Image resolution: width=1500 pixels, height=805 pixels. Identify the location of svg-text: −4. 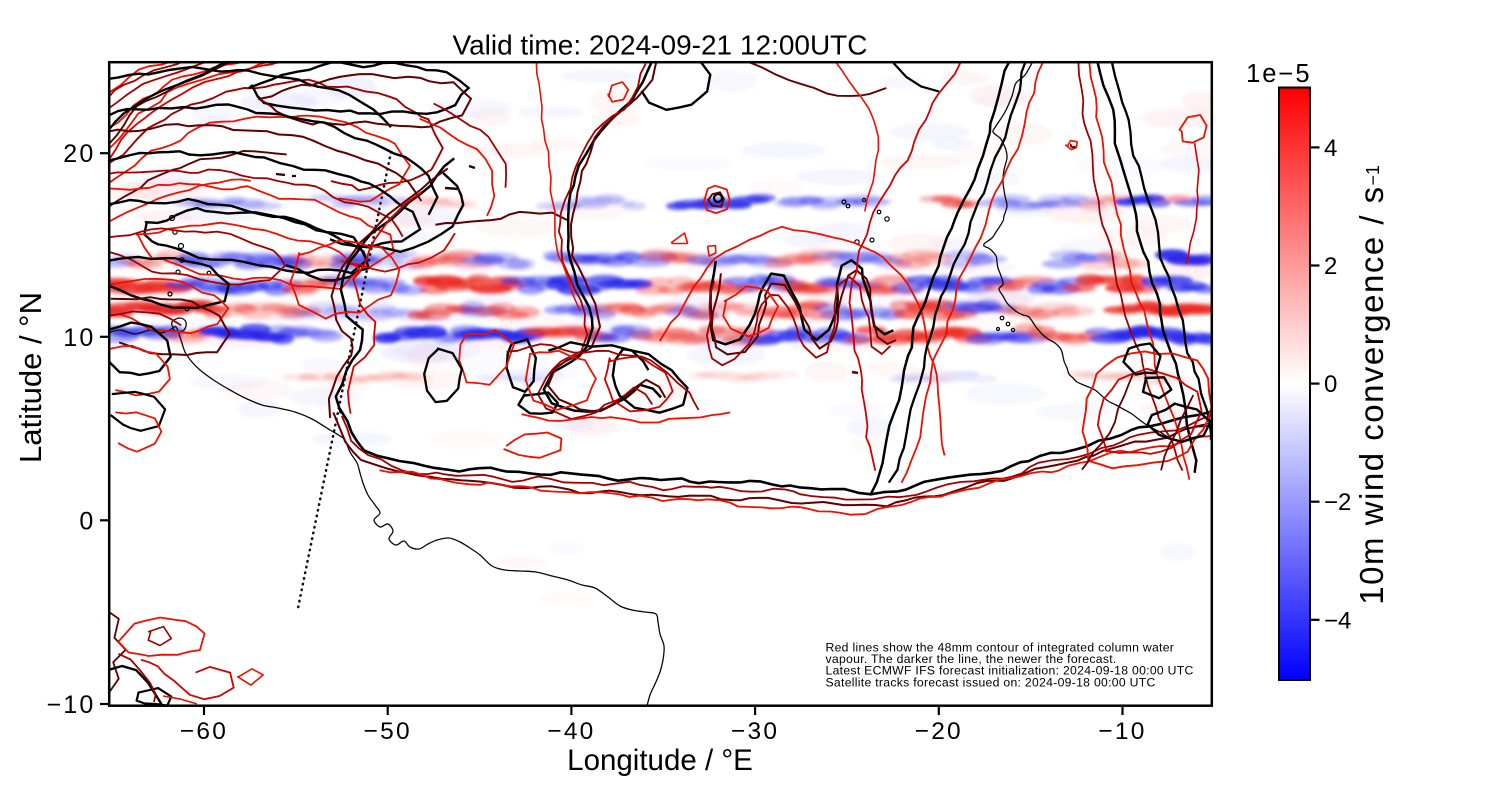
(1337, 620).